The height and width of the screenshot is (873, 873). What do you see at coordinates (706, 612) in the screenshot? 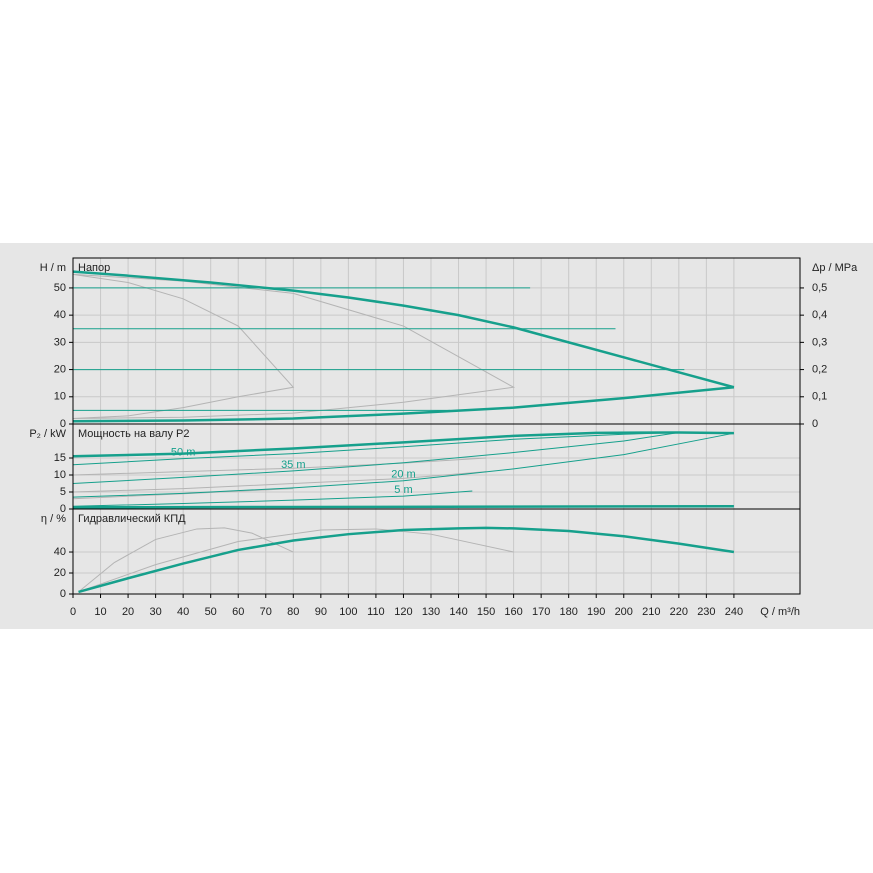
I see `x-tick-label: 230` at bounding box center [706, 612].